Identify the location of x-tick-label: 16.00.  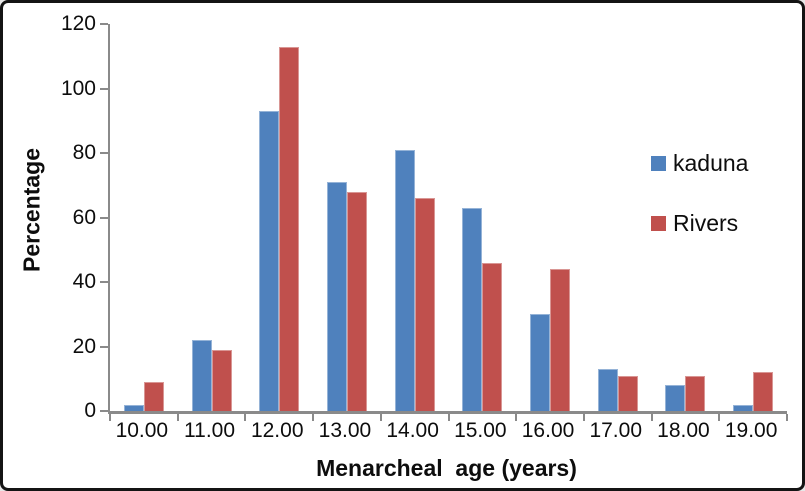
(548, 430).